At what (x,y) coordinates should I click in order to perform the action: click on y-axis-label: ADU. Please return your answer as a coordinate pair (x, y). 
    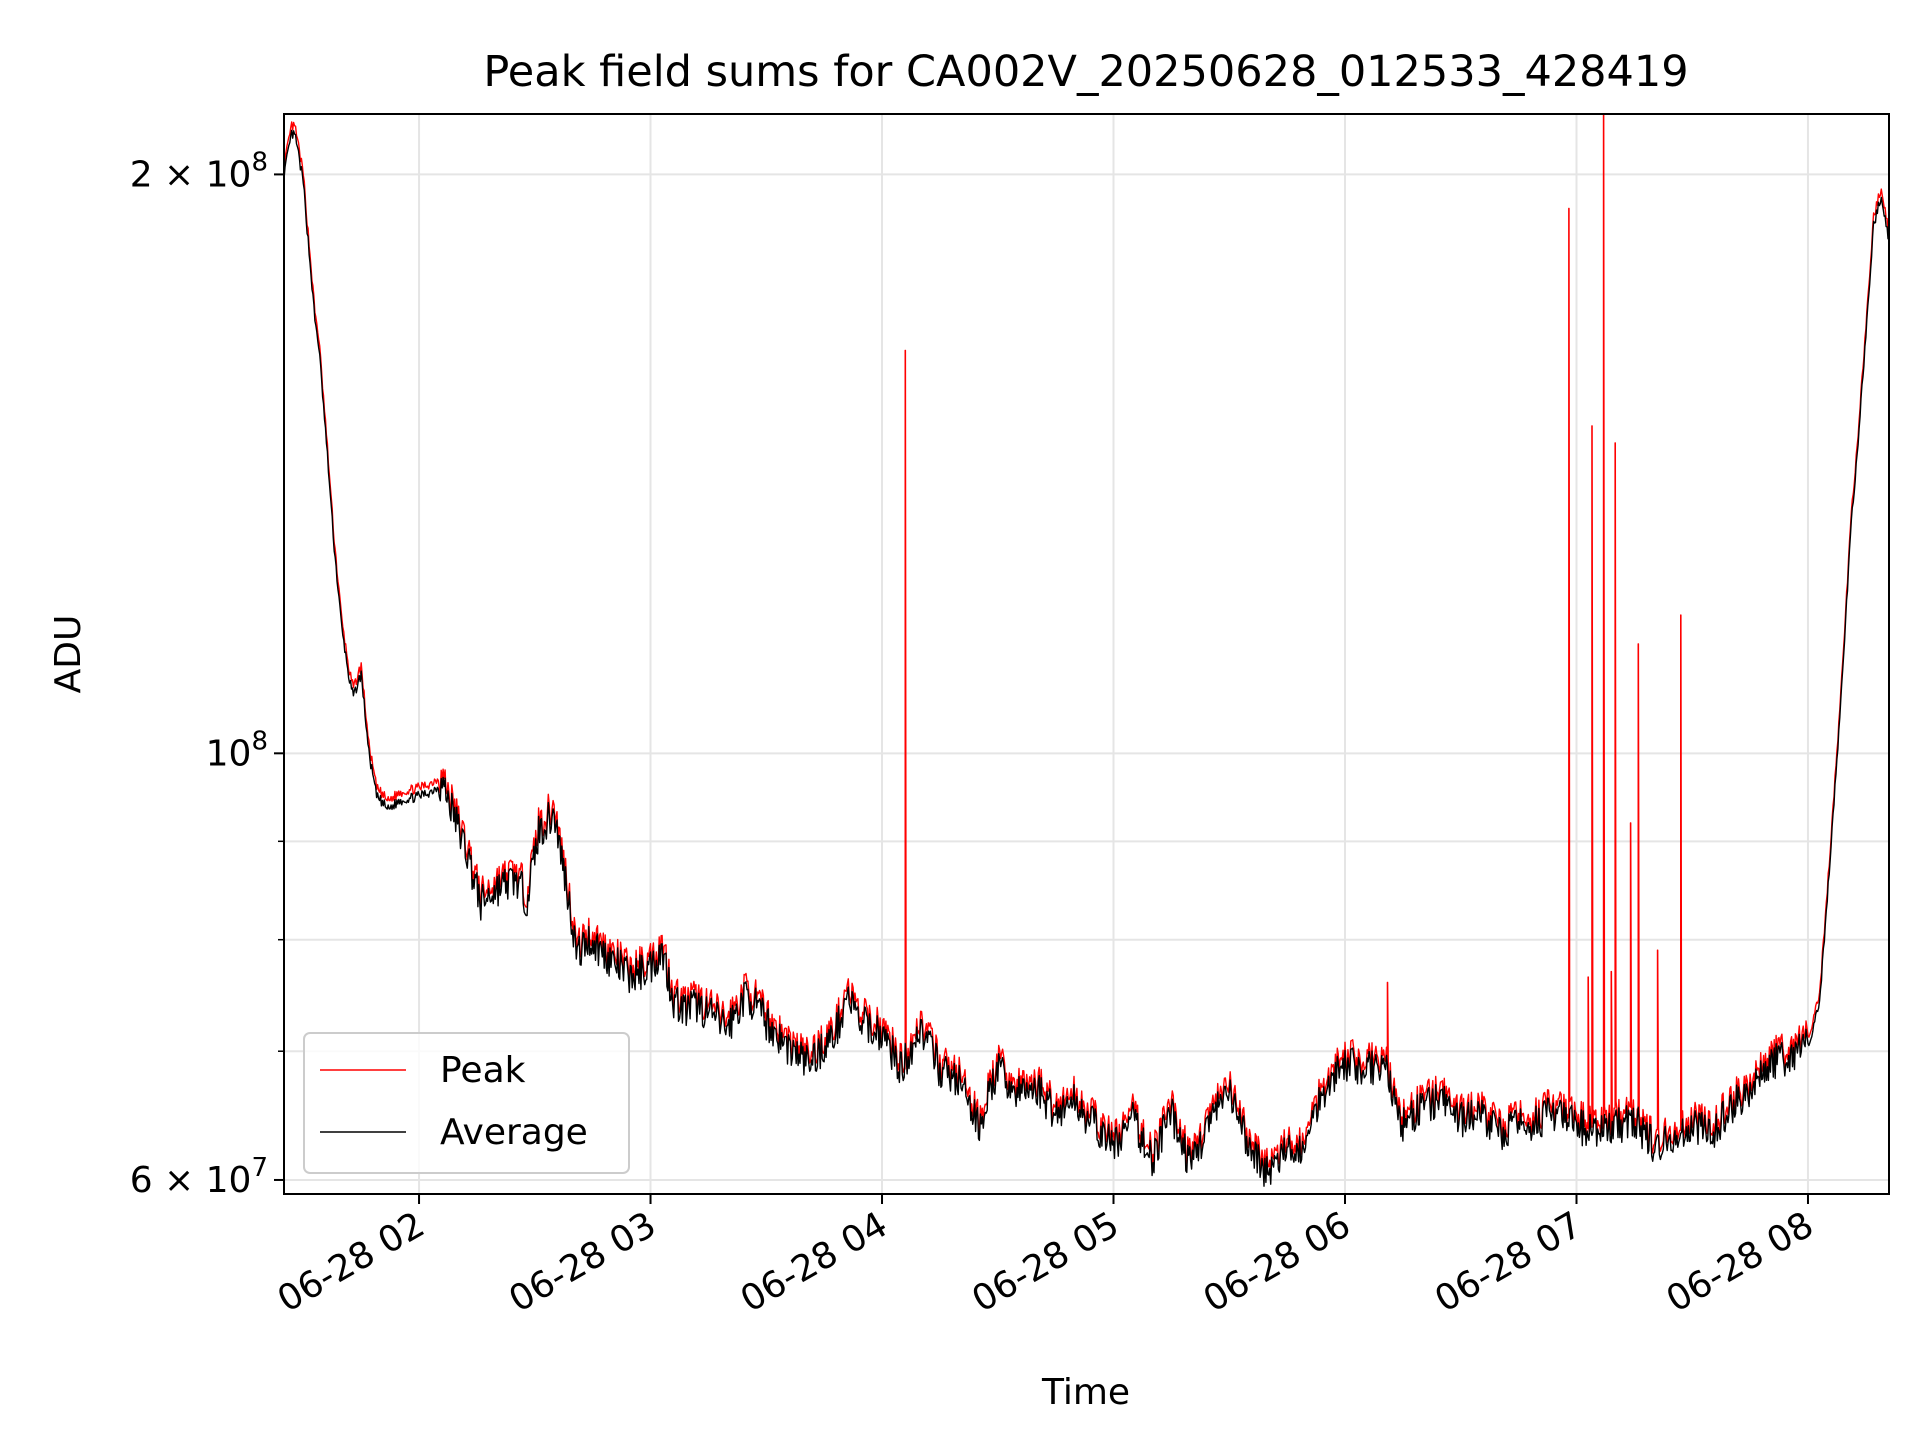
    Looking at the image, I should click on (68, 654).